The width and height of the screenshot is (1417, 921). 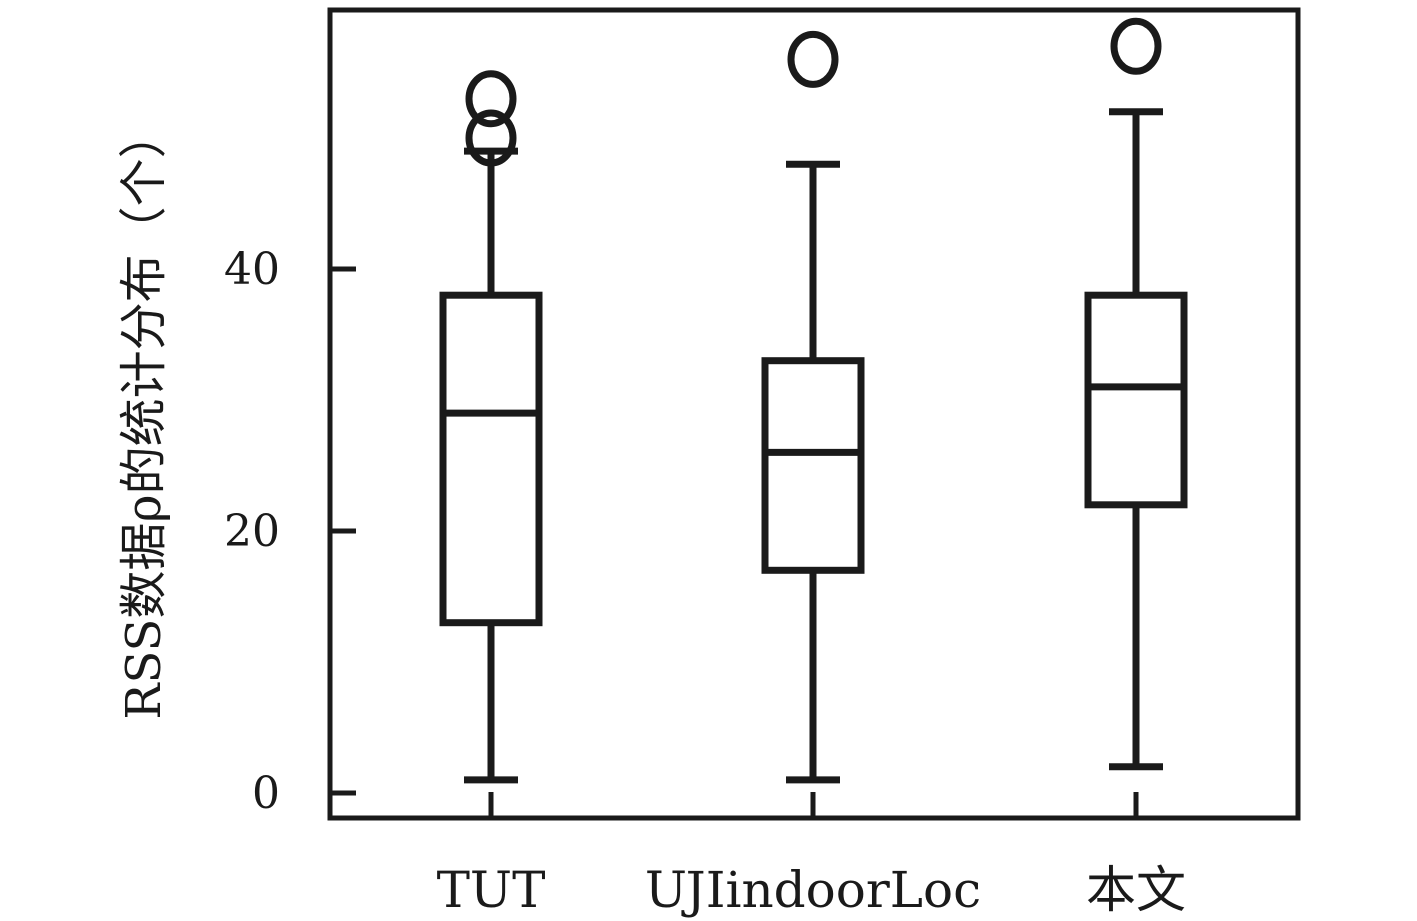 What do you see at coordinates (1136, 890) in the screenshot?
I see `x-category-label: 本文` at bounding box center [1136, 890].